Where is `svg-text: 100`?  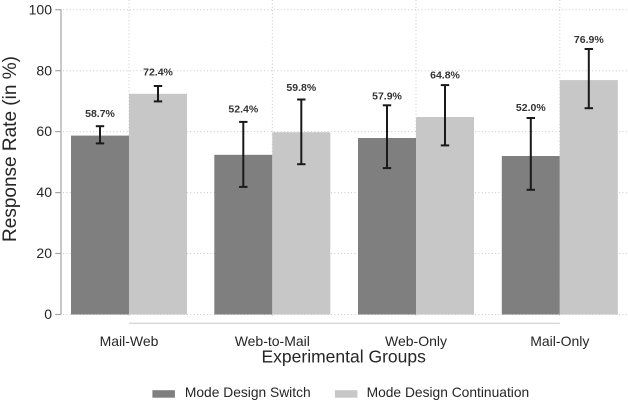 svg-text: 100 is located at coordinates (41, 9).